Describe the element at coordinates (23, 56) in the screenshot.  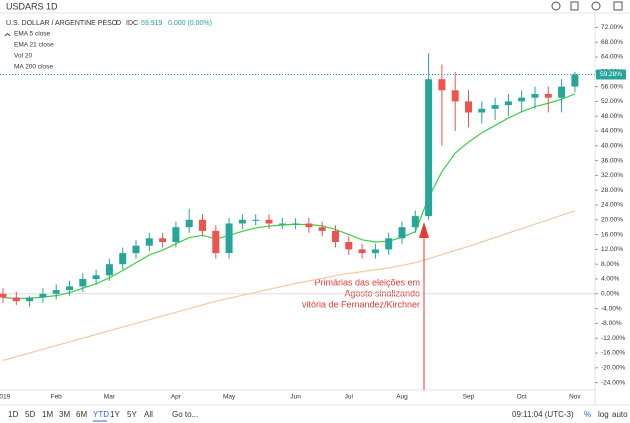
I see `legend-label: Vol 20` at that location.